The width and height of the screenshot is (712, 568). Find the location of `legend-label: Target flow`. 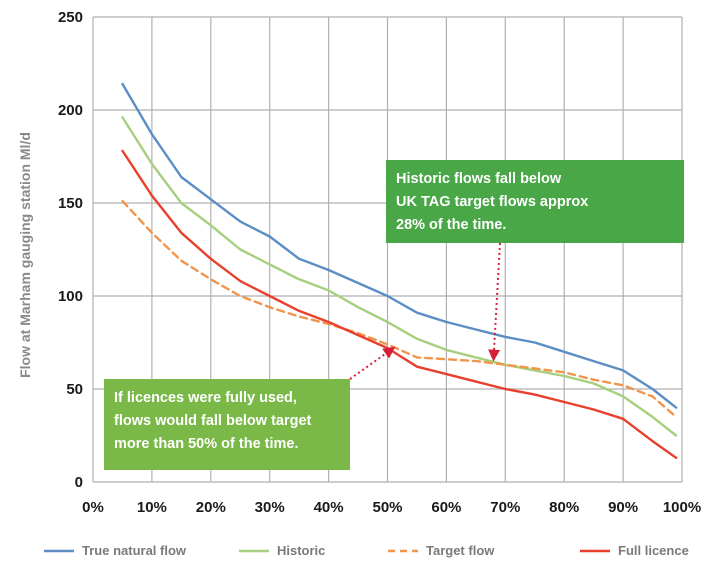

legend-label: Target flow is located at coordinates (460, 550).